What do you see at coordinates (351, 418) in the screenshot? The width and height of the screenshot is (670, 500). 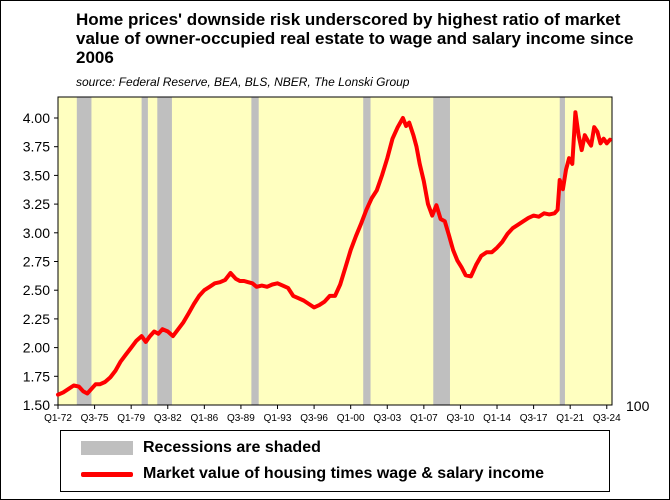 I see `x-tick-label-8: Q1-00` at bounding box center [351, 418].